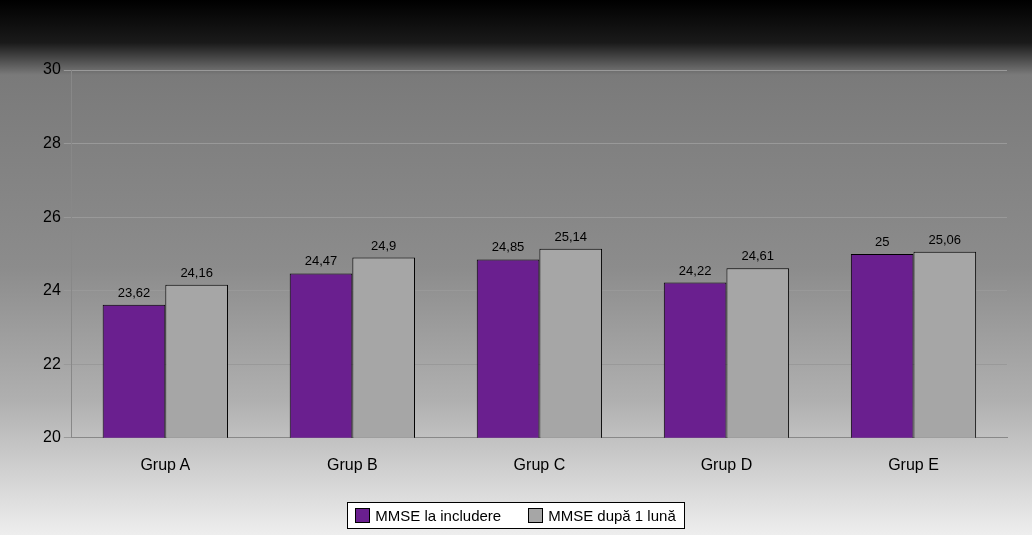  I want to click on y-tick-label: 24, so click(52, 290).